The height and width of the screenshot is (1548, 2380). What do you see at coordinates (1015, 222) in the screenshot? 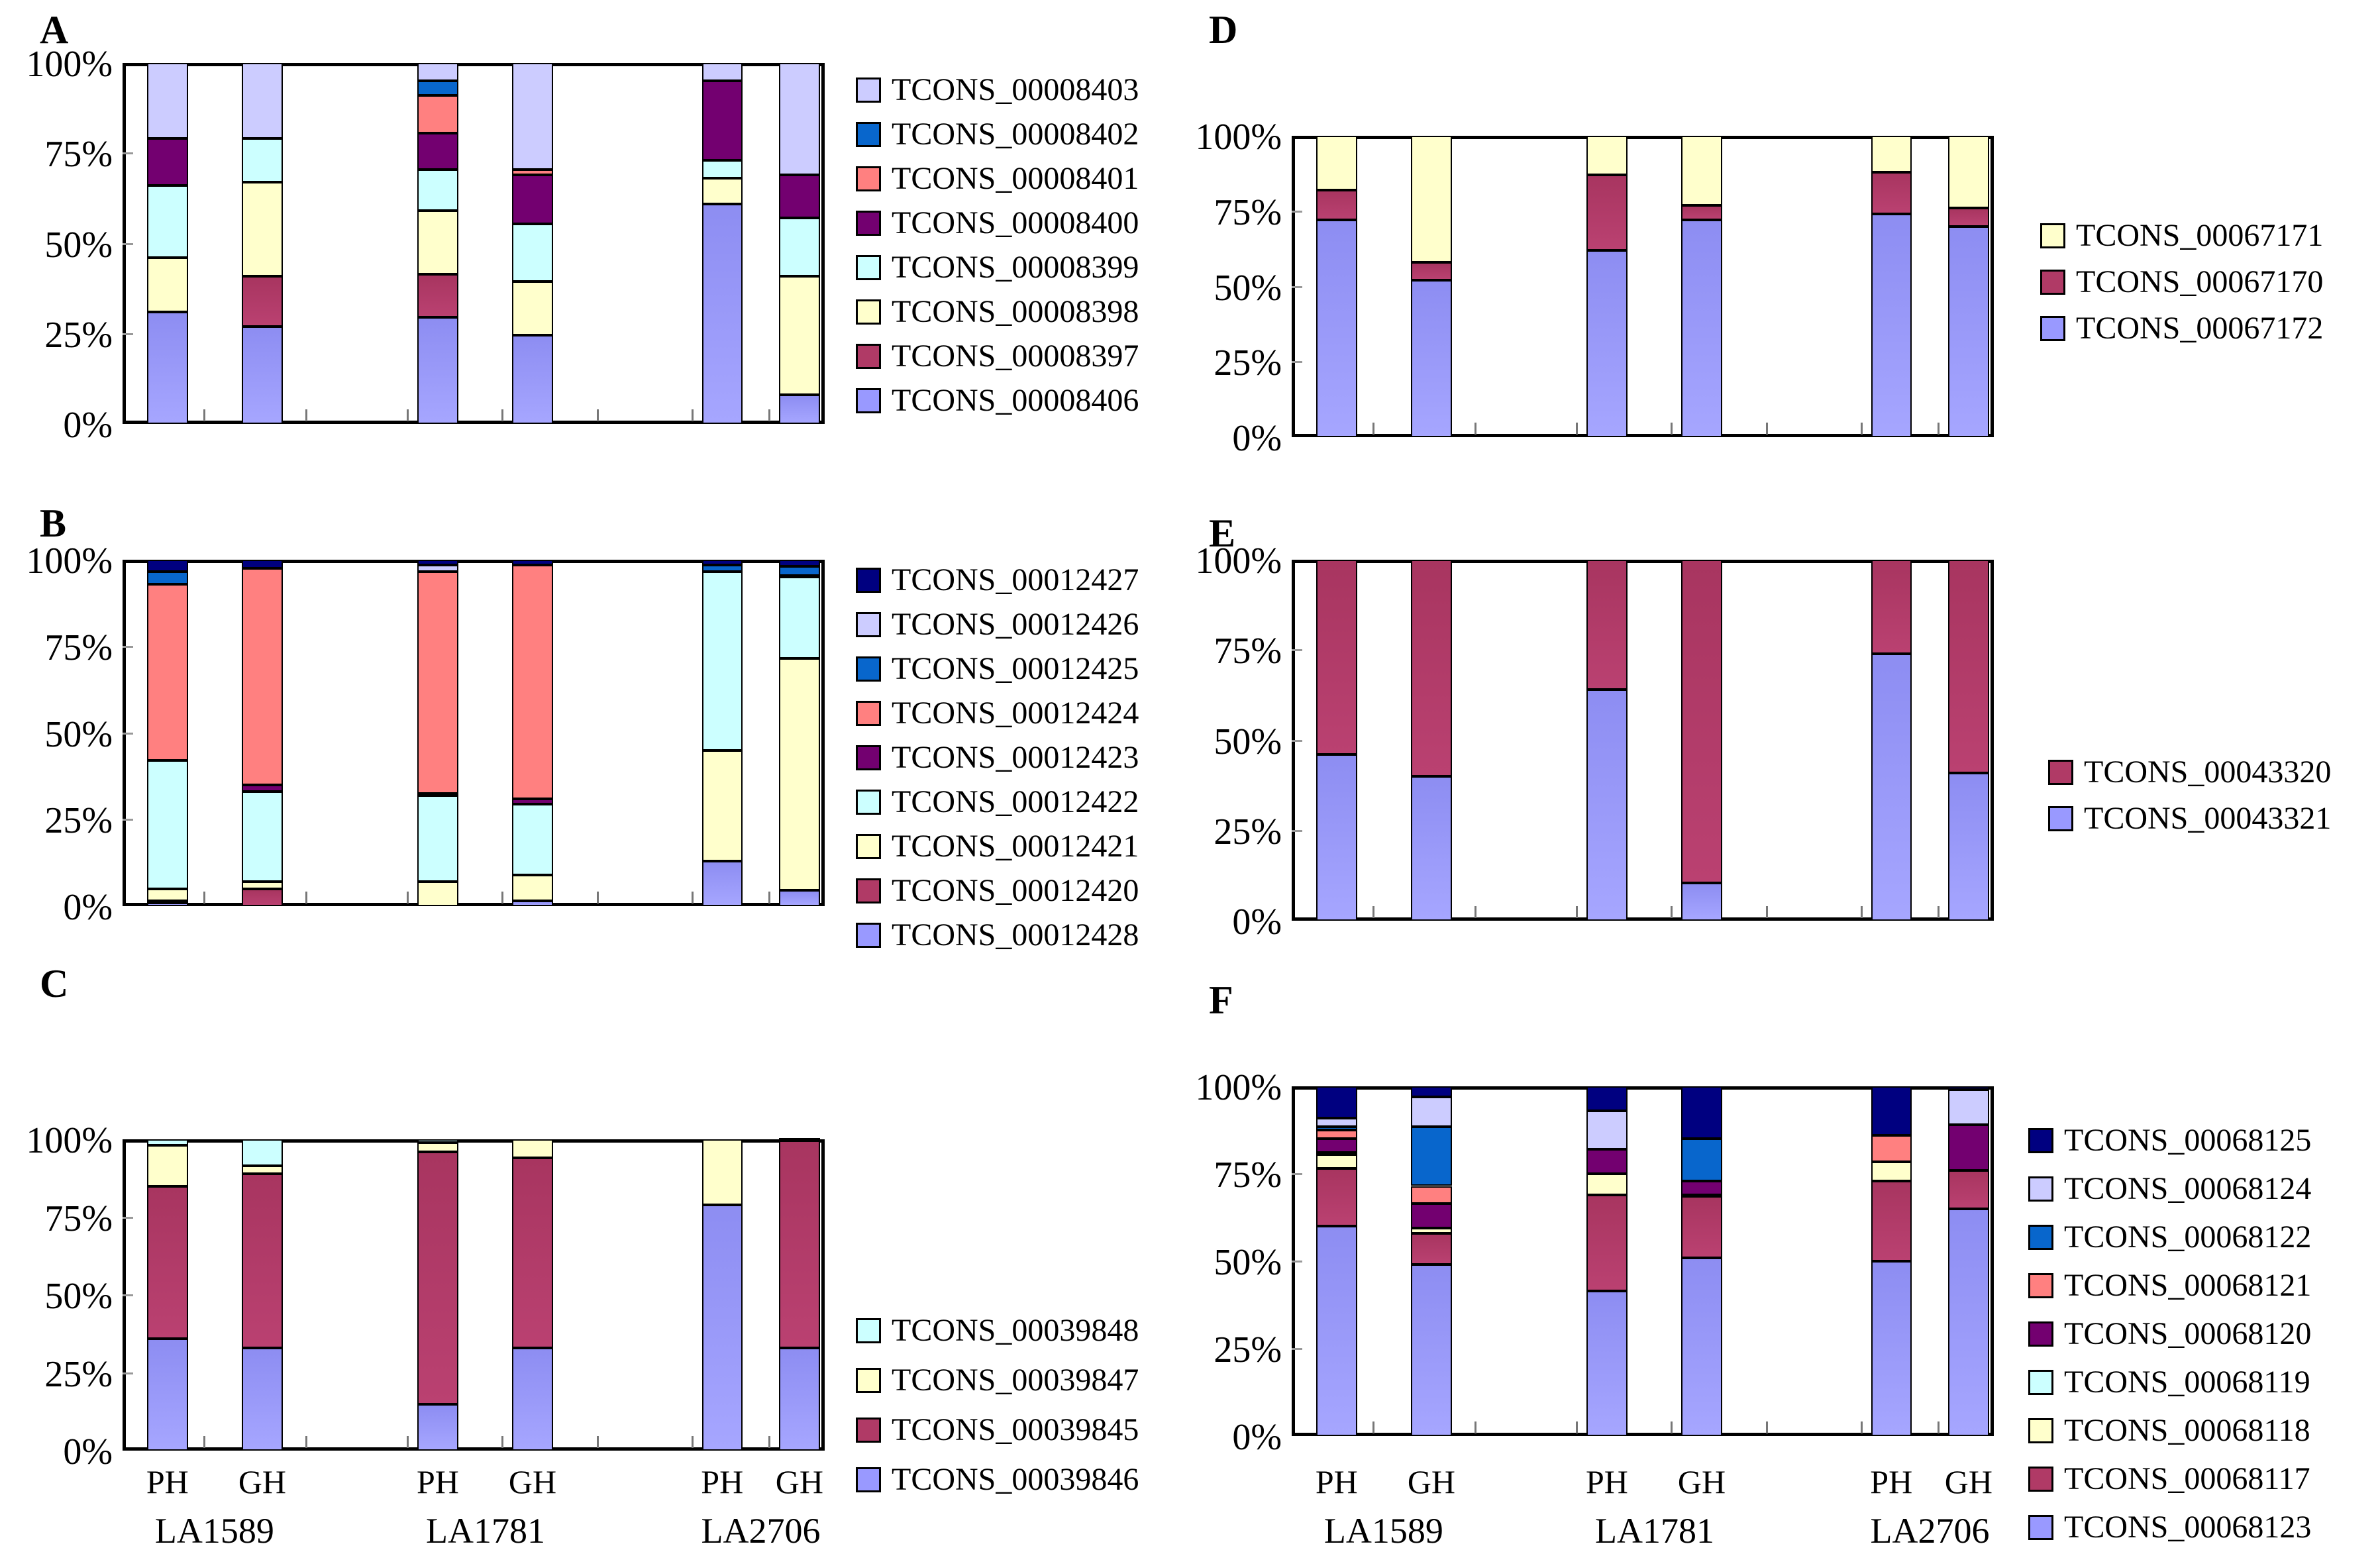
I see `legend-label: TCONS_00008400` at bounding box center [1015, 222].